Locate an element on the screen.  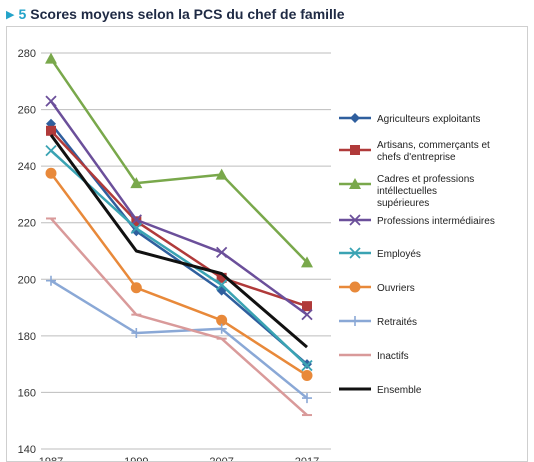
legend-entry: Employés is located at coordinates (380, 253).